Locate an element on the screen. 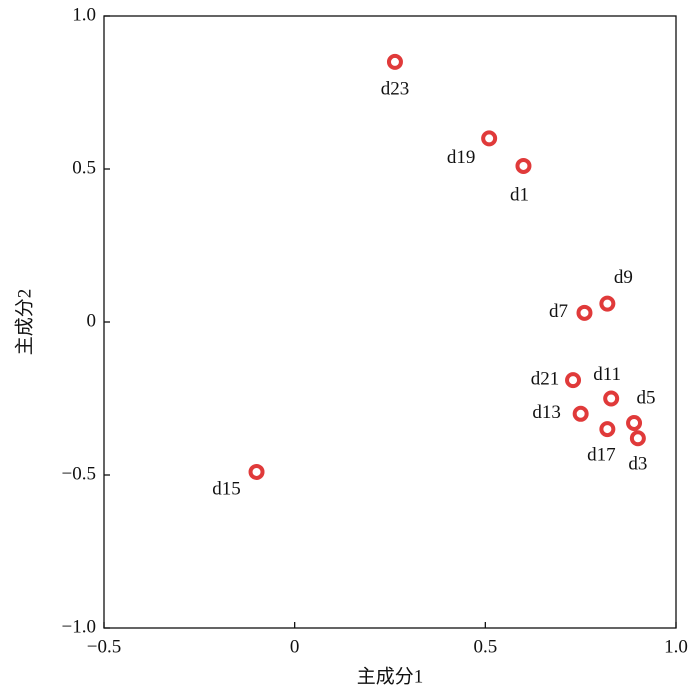  point-label: d9 is located at coordinates (623, 277).